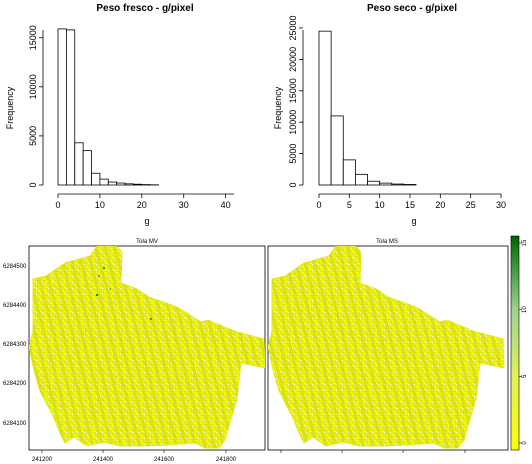  I want to click on y-axis: 0 5000 10000 15000 20000 25000, so click(296, 101).